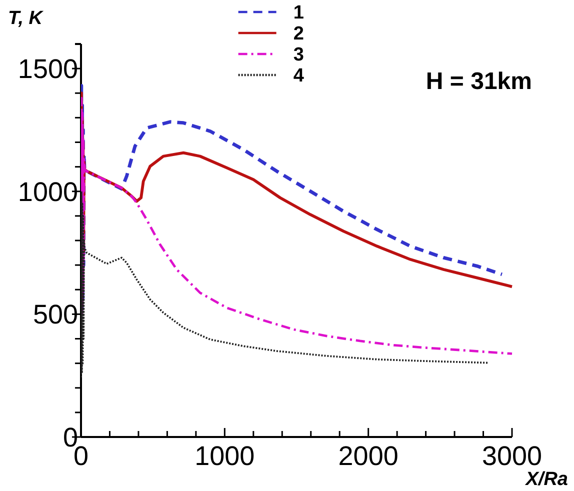  Describe the element at coordinates (298, 76) in the screenshot. I see `legend-label: 4` at that location.